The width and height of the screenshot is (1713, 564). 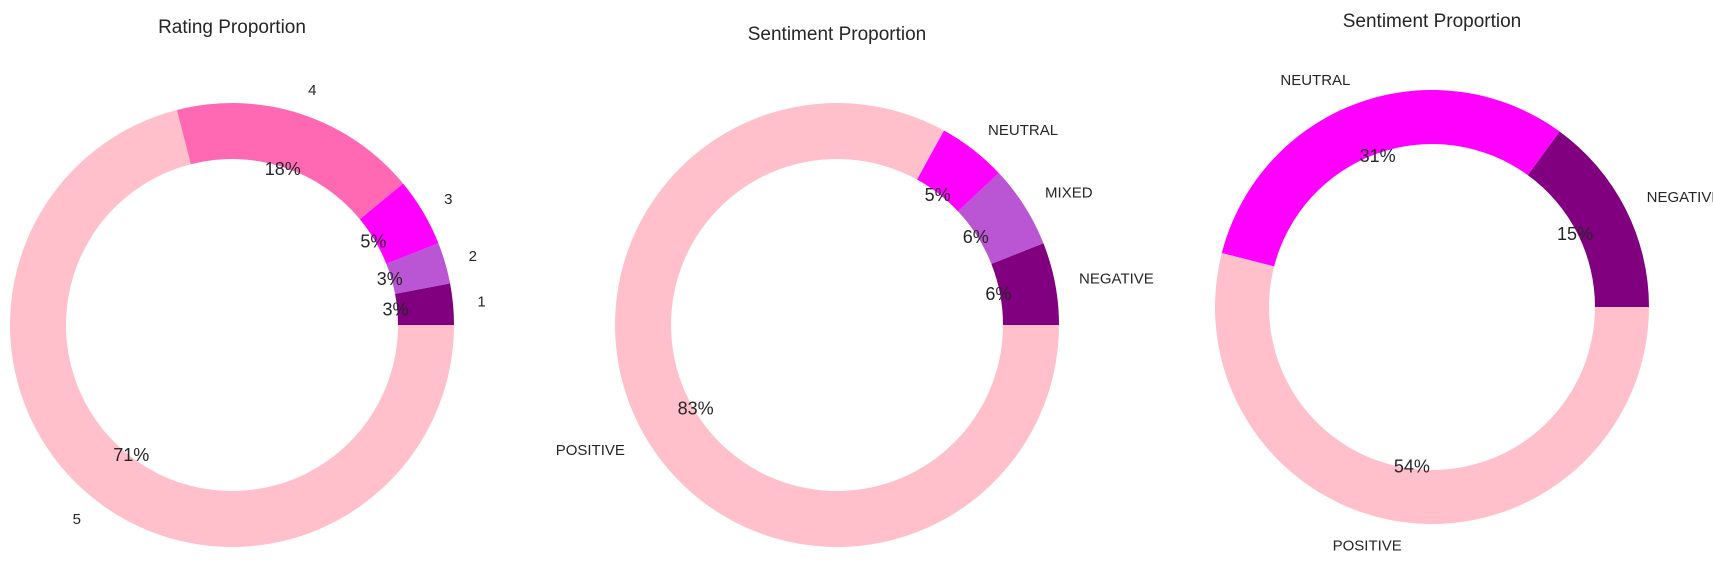 What do you see at coordinates (312, 90) in the screenshot?
I see `slice-category-label: 4` at bounding box center [312, 90].